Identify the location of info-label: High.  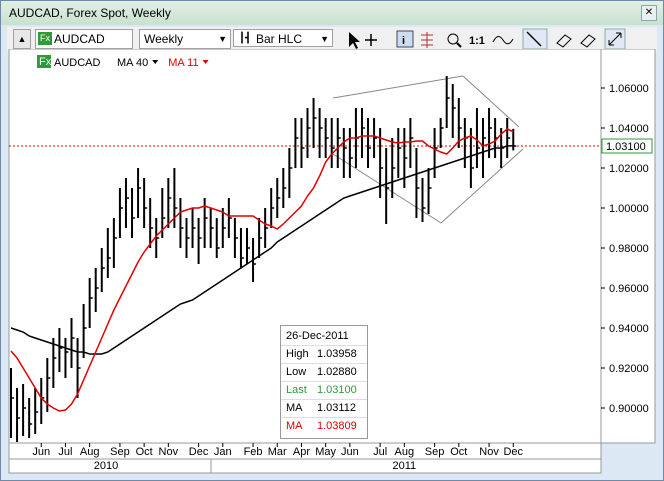
(297, 354).